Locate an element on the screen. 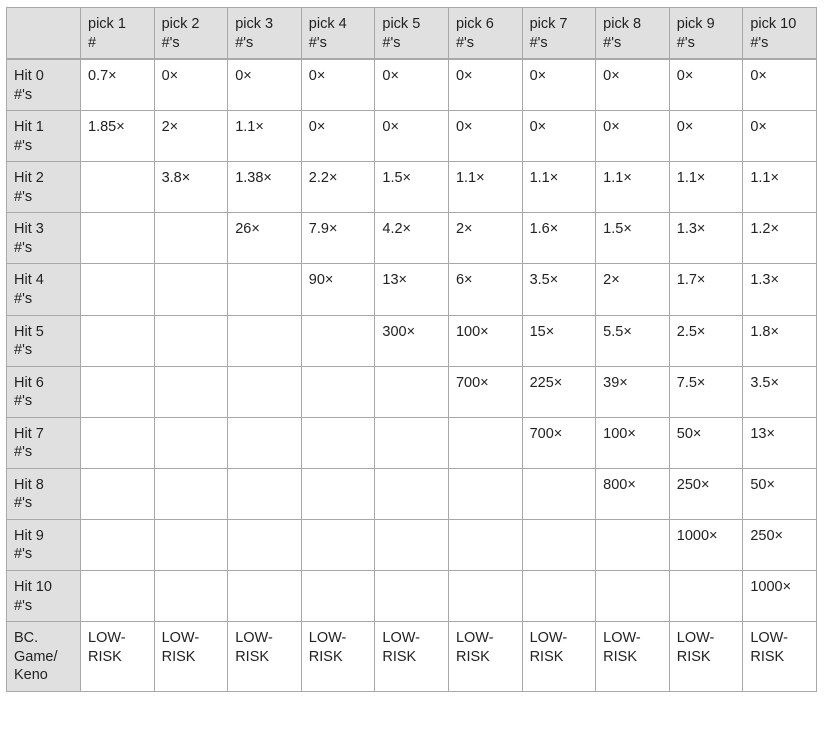 The width and height of the screenshot is (826, 750). table-row: Hit 4 #'s 90× 13× 6× 3.5× 2× 1.7× 1.3× is located at coordinates (411, 290).